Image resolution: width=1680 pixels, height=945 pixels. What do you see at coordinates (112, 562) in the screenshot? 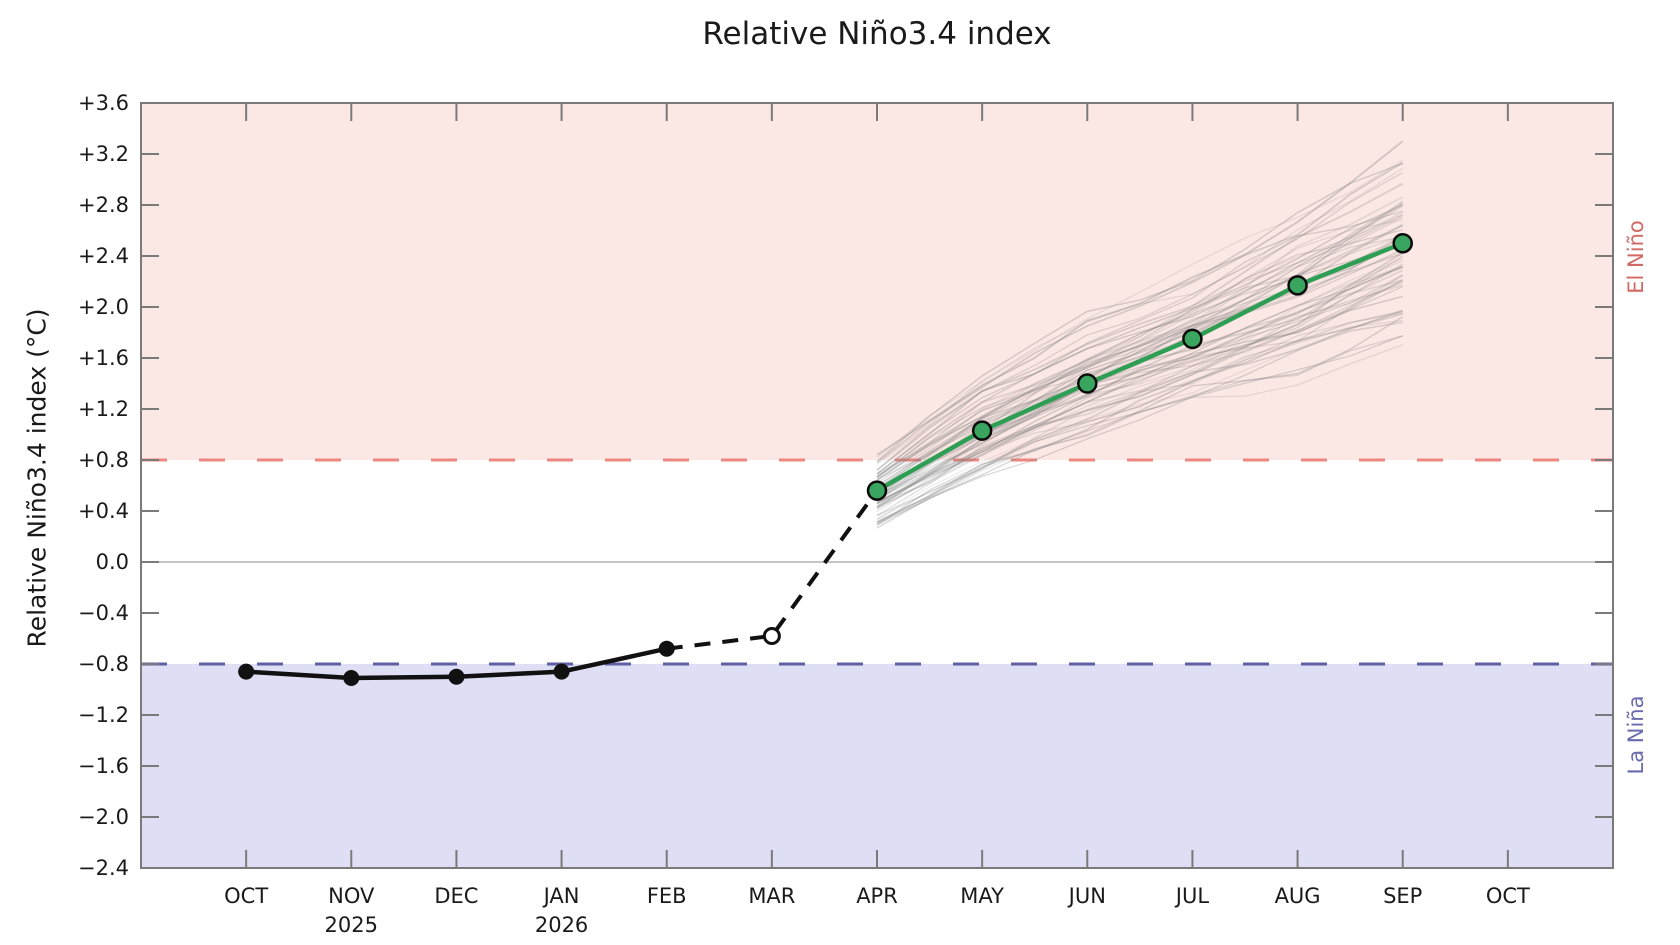
I see `y-tick-label: 0.0` at bounding box center [112, 562].